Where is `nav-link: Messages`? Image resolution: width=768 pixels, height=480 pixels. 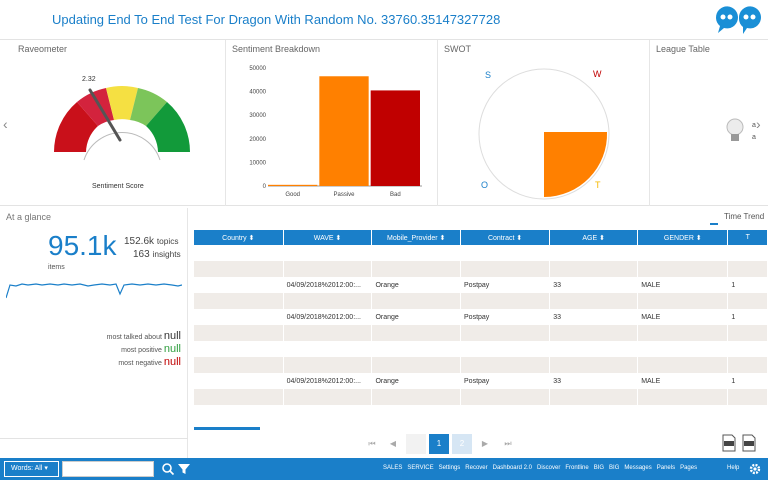
nav-link: Messages is located at coordinates (638, 468).